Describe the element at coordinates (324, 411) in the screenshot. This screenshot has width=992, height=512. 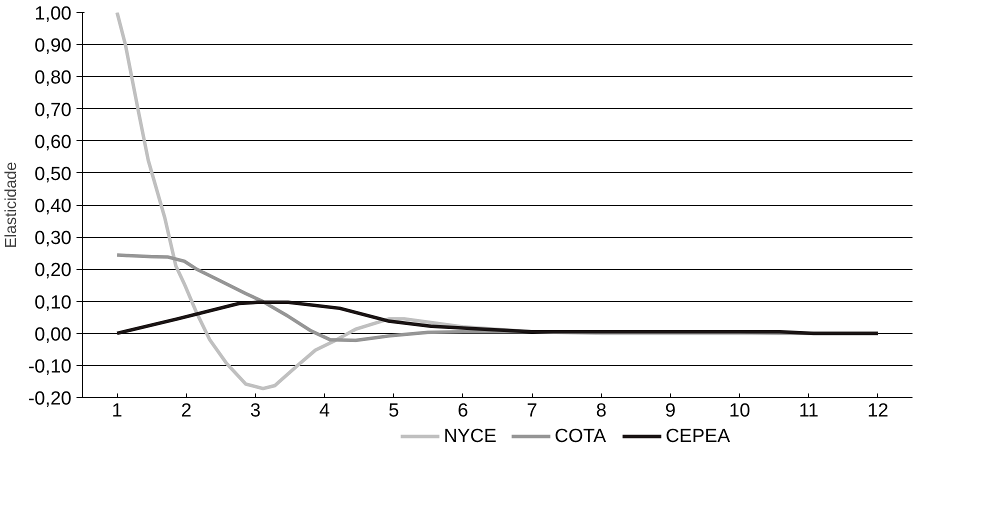
I see `x-tick-label: 4` at that location.